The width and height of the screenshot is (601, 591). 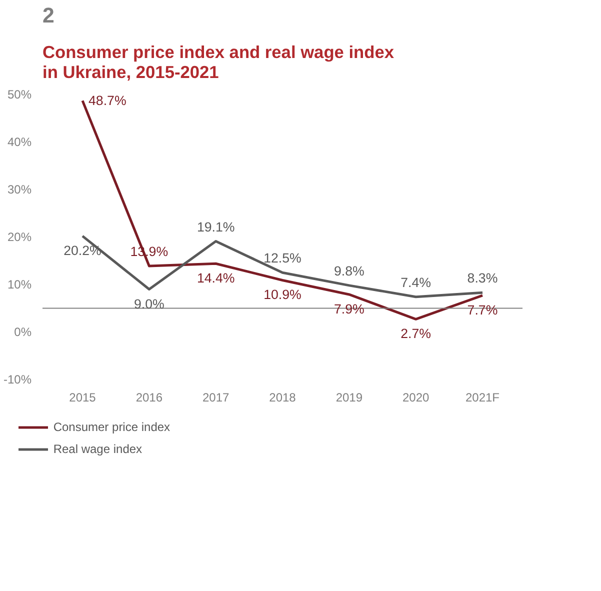 I want to click on data-label: 14.4%, so click(x=215, y=278).